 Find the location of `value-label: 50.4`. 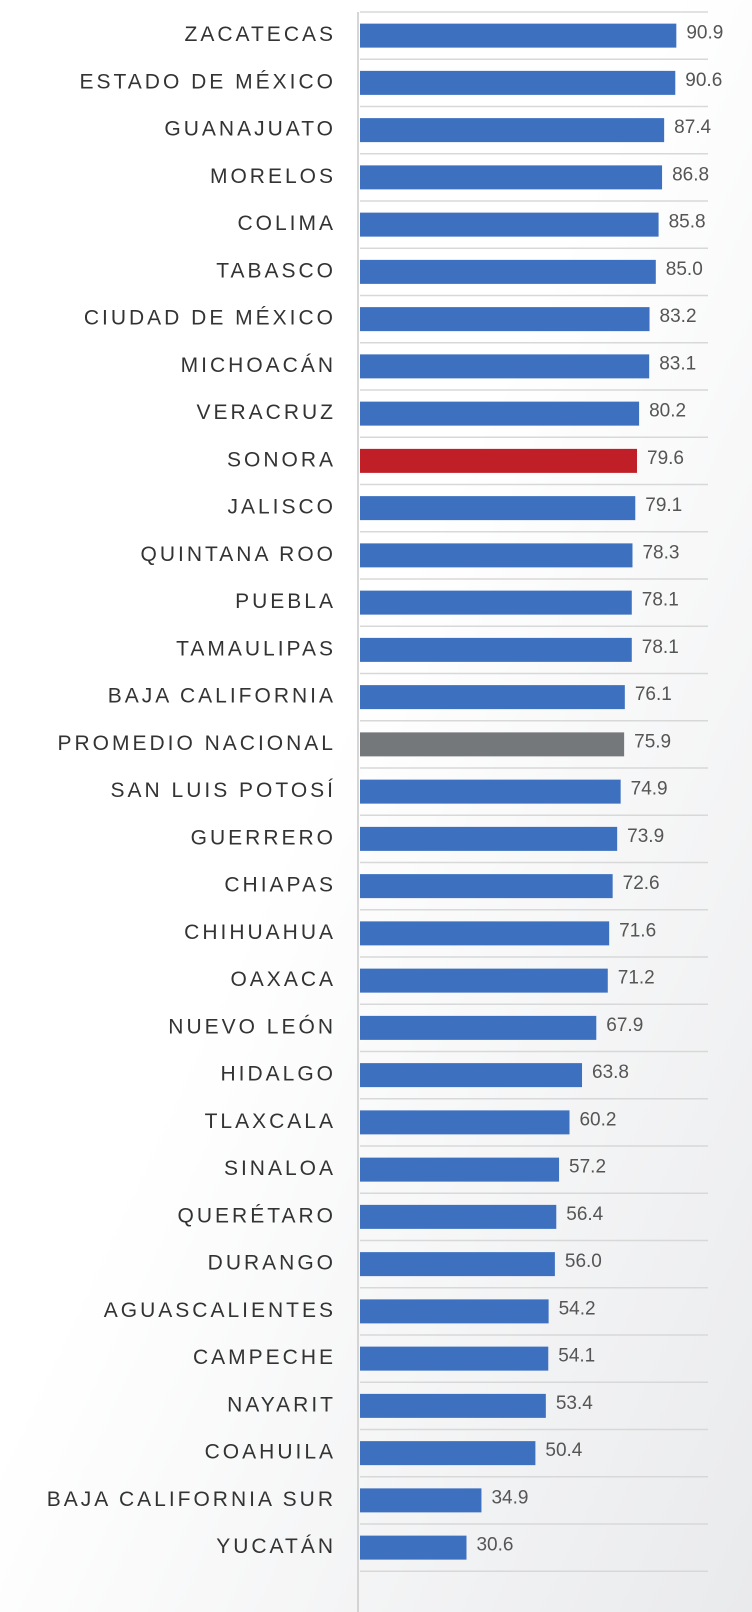

value-label: 50.4 is located at coordinates (563, 1450).